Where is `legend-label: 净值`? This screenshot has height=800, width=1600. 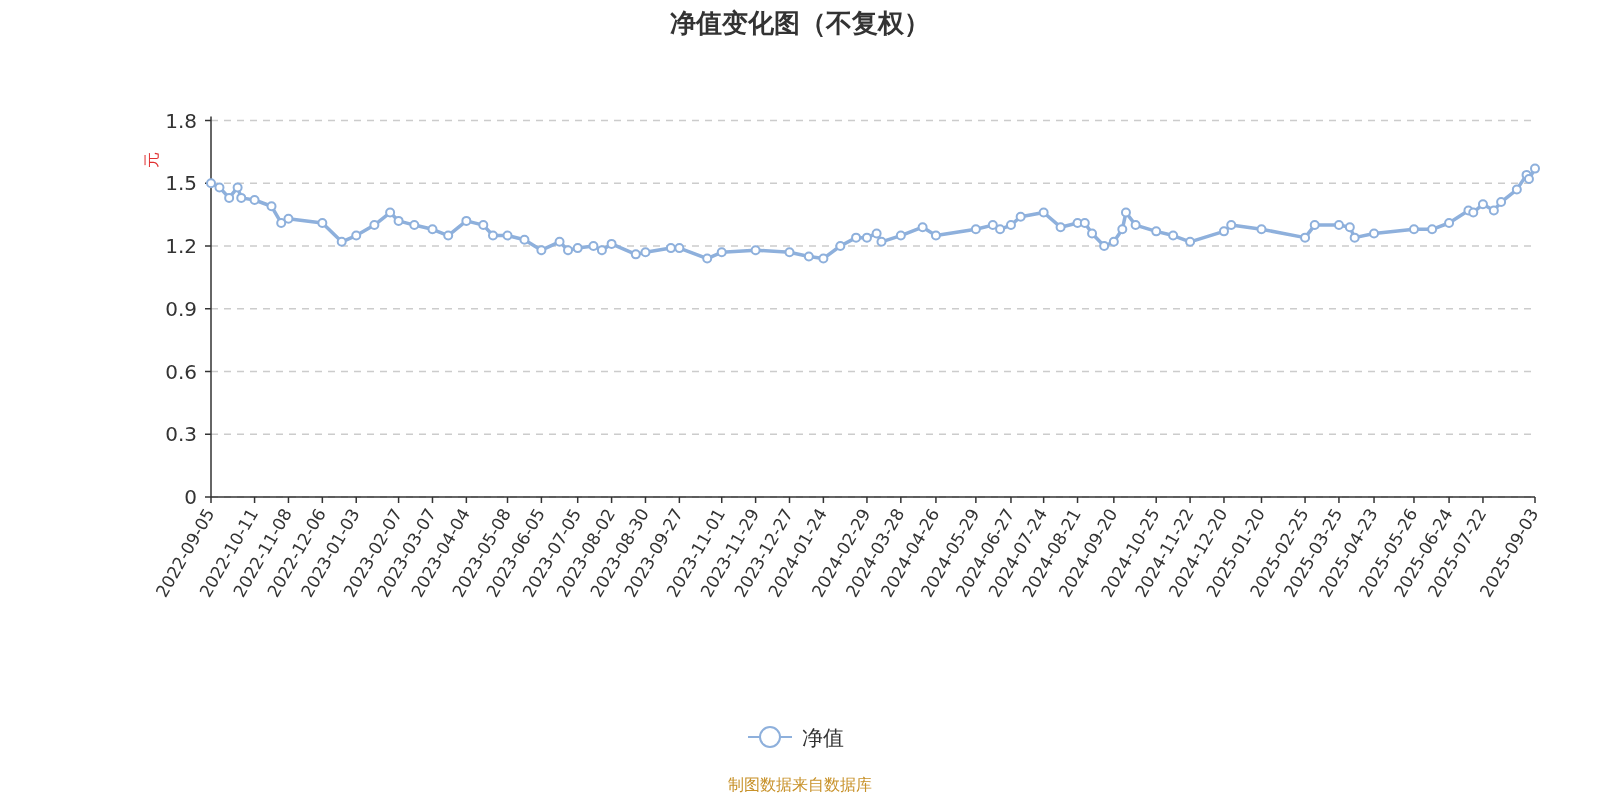
legend-label: 净值 is located at coordinates (823, 738).